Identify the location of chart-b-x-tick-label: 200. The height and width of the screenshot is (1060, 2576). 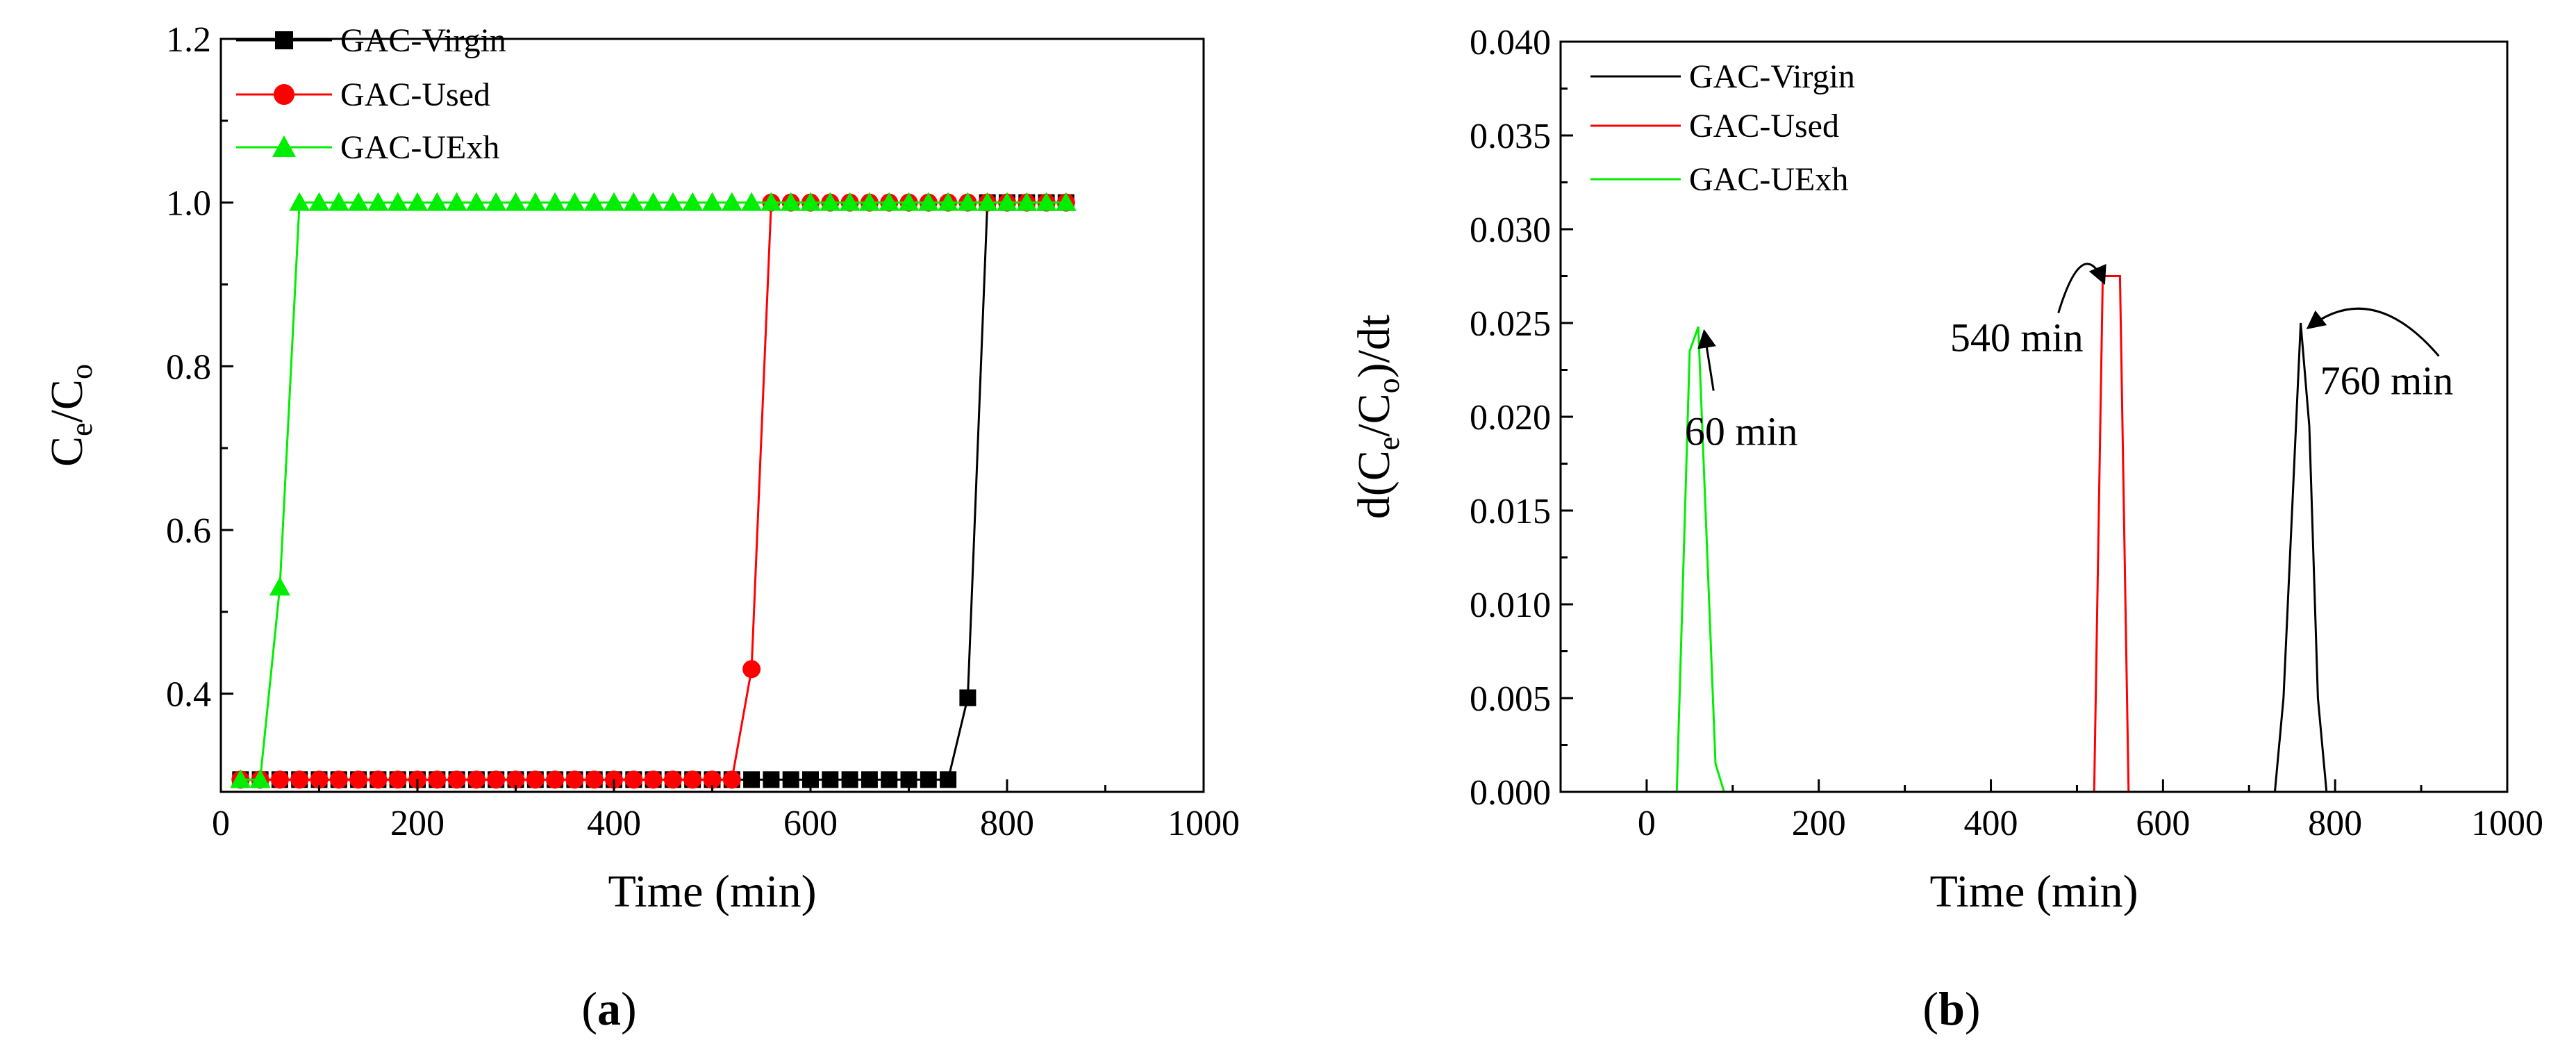
(1819, 823).